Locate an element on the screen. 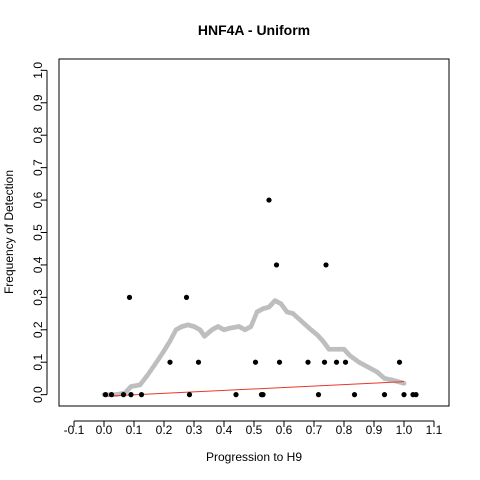 This screenshot has width=480, height=480. x-tick-label: 0.9 is located at coordinates (374, 430).